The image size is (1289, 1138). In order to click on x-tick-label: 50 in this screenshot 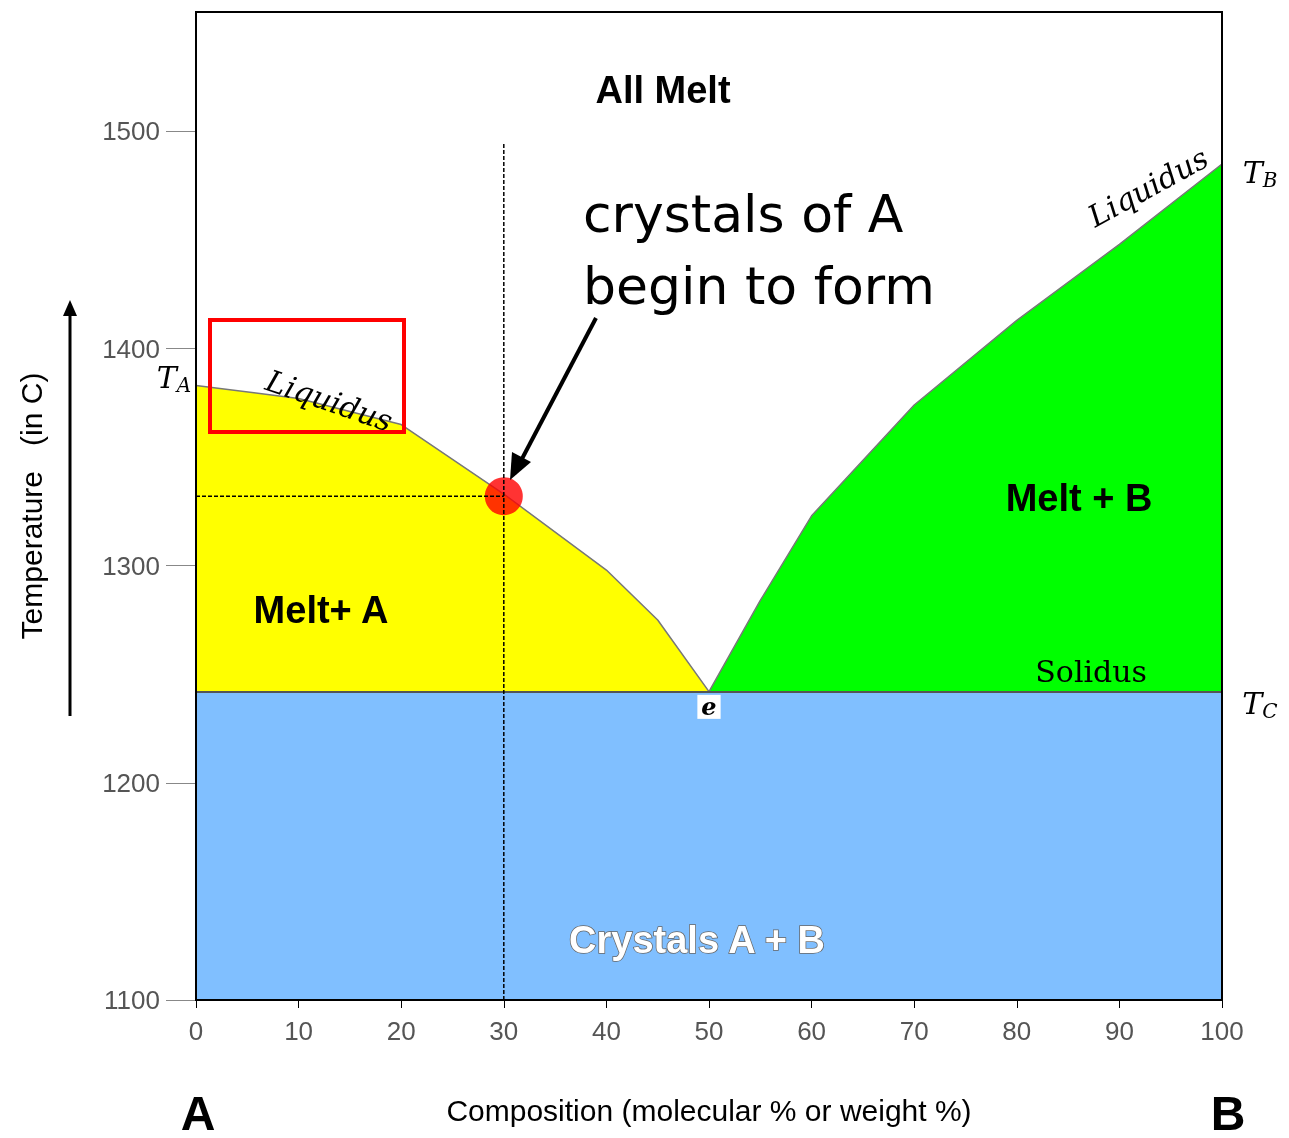, I will do `click(709, 1031)`.